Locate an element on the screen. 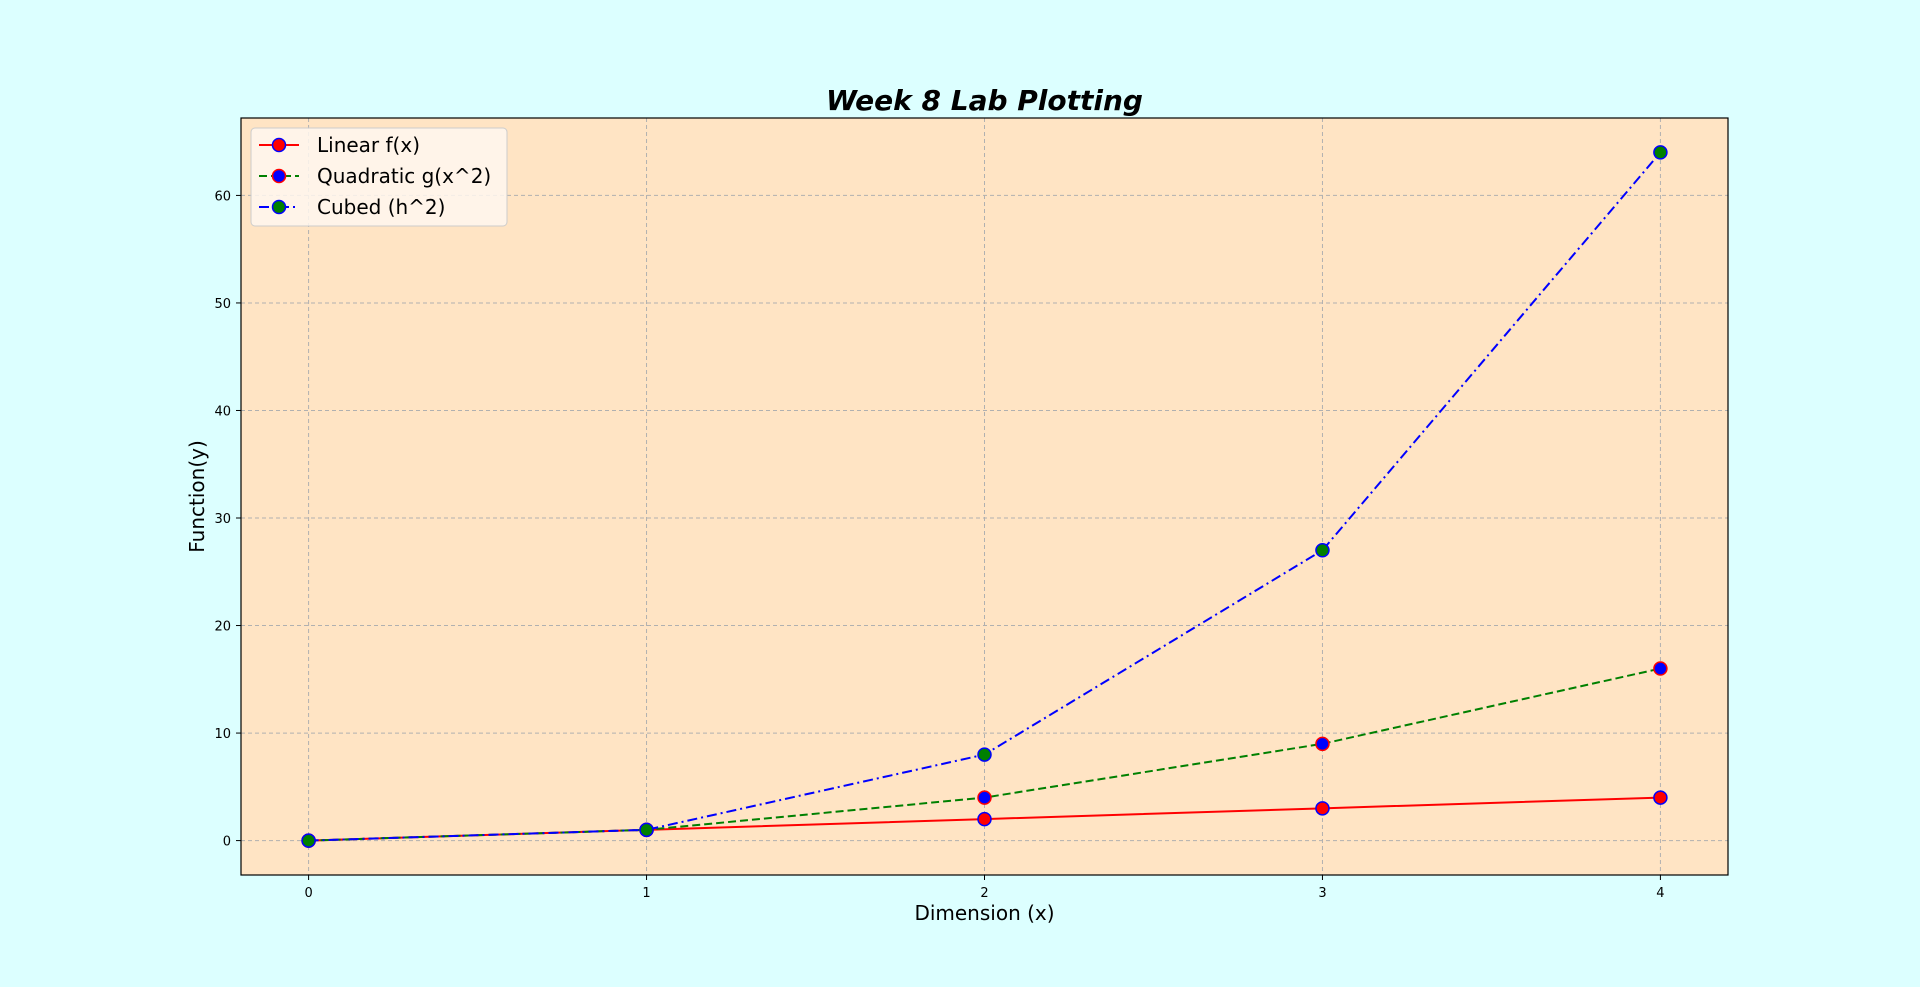 This screenshot has width=1920, height=987. y-axis-label: Function(y) is located at coordinates (197, 496).